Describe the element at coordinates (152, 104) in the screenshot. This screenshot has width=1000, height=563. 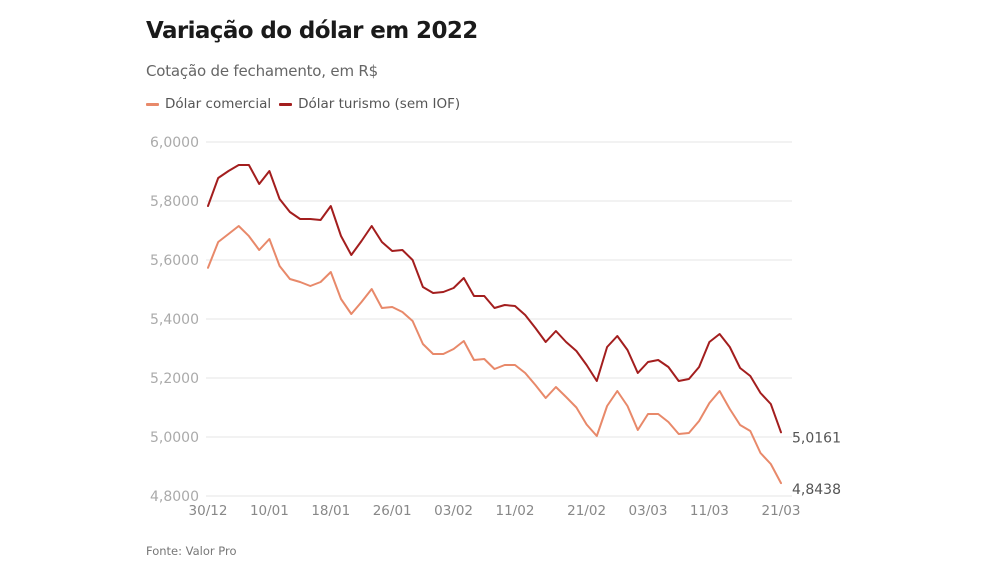
I see `legend-swatch-comercial` at that location.